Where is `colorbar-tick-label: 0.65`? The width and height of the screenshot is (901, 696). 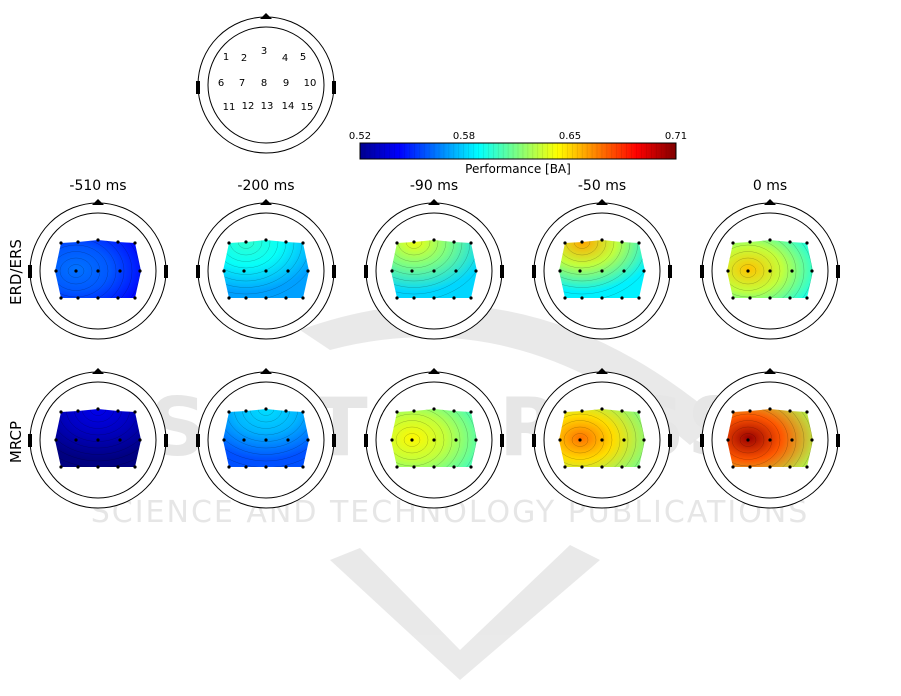
colorbar-tick-label: 0.65 is located at coordinates (570, 136).